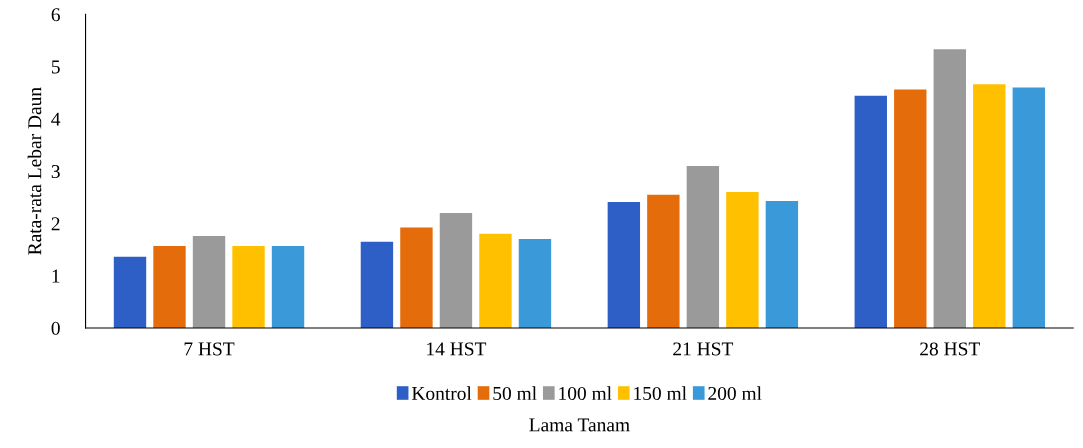 This screenshot has height=448, width=1083. I want to click on x-tick-label: 21 HST, so click(703, 349).